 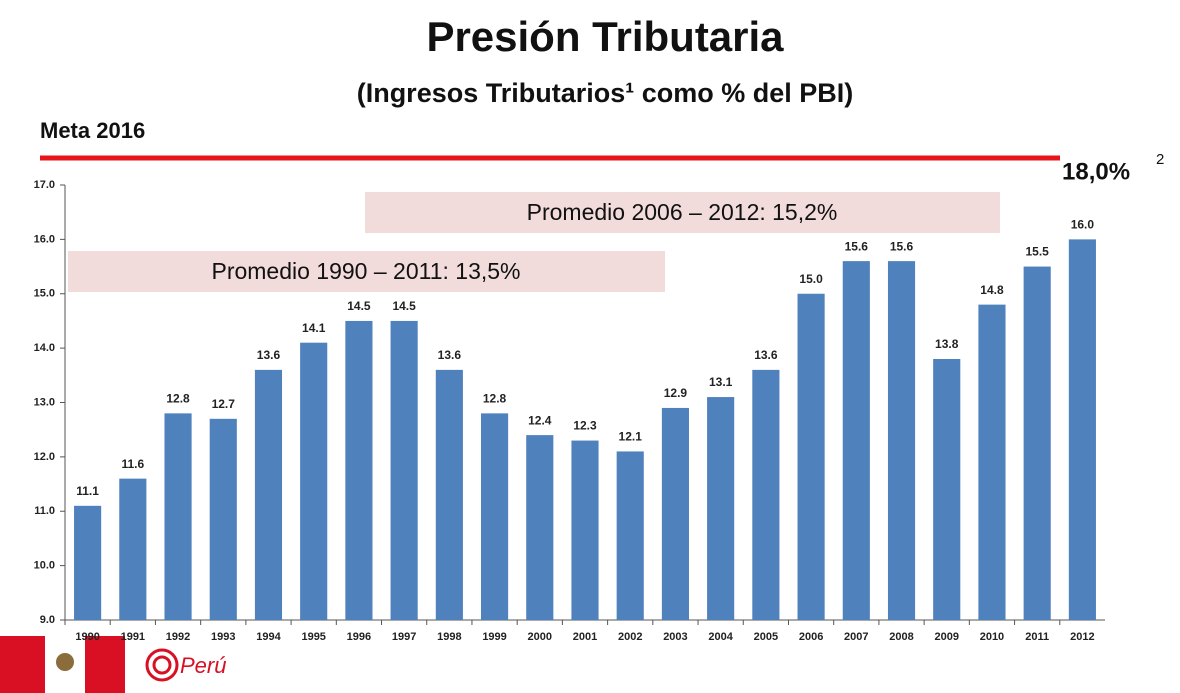 I want to click on x-tick-label: 1995, so click(x=313, y=637).